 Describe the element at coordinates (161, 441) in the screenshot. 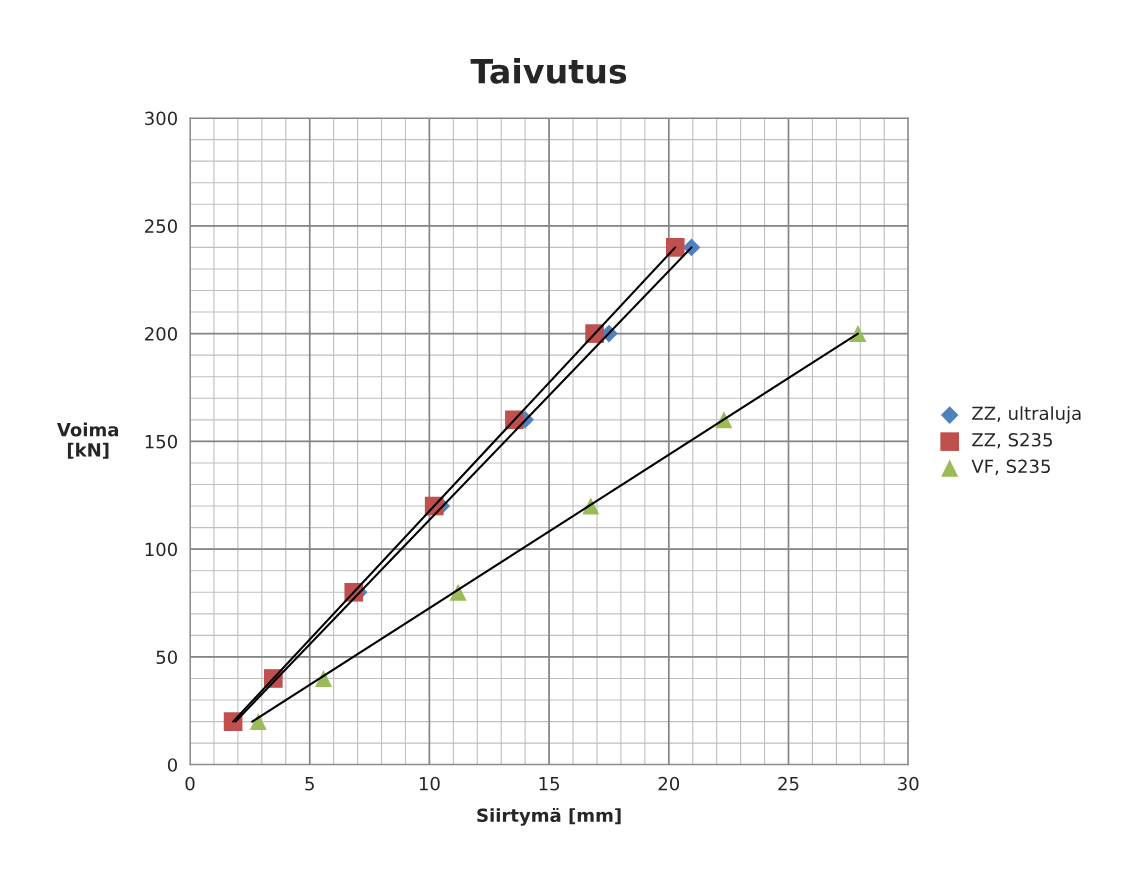

I see `y-tick-label: 150` at that location.